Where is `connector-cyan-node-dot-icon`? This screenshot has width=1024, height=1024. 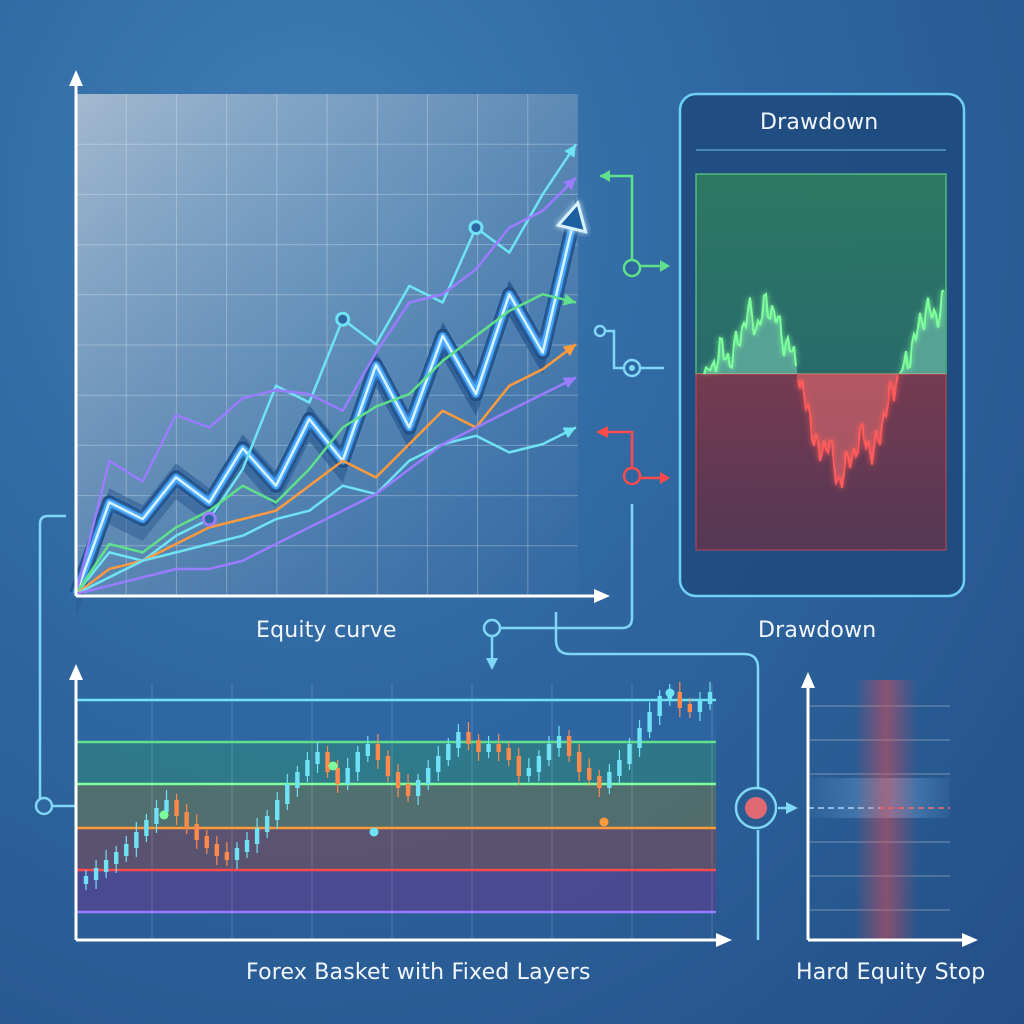
connector-cyan-node-dot-icon is located at coordinates (632, 368).